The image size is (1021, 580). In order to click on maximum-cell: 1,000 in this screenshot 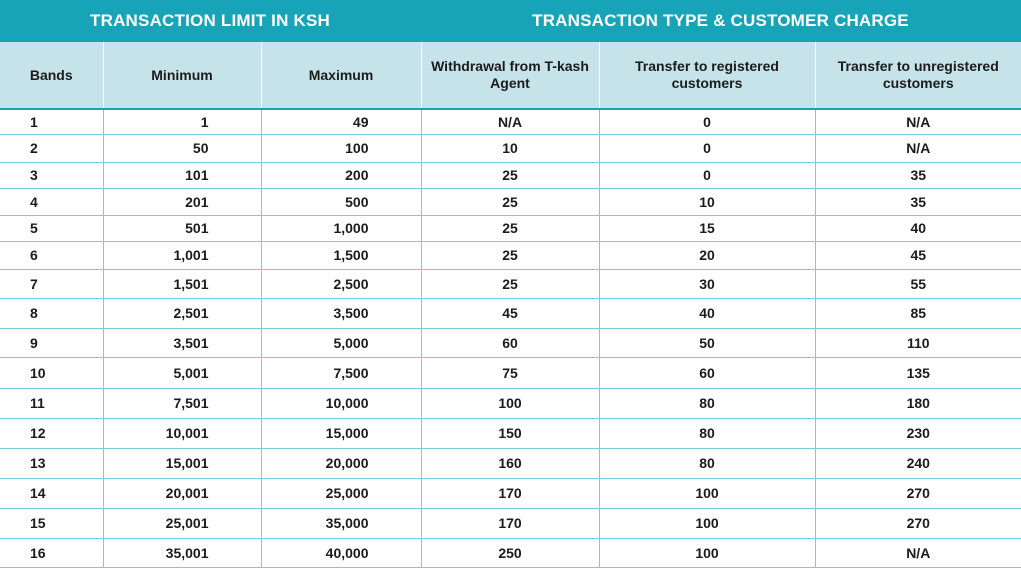, I will do `click(341, 228)`.